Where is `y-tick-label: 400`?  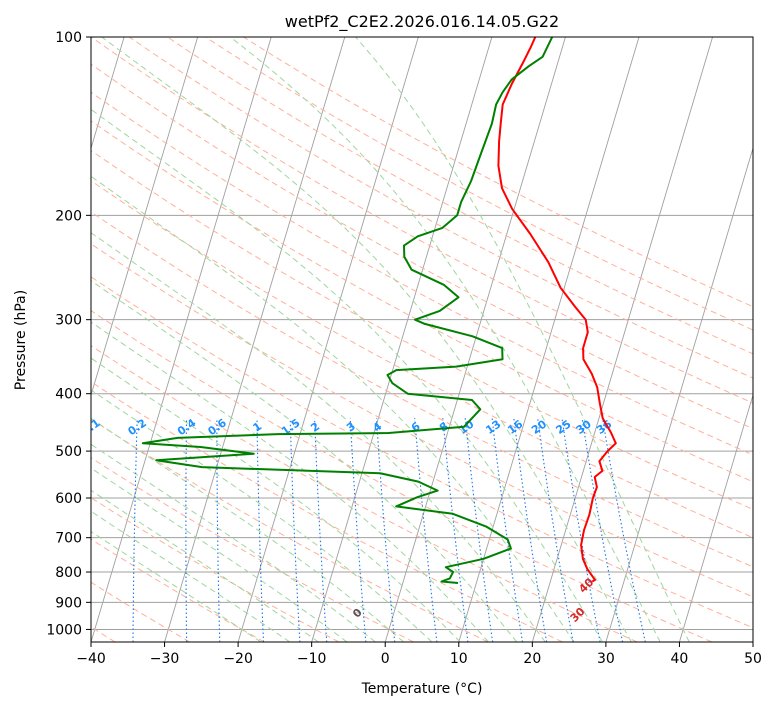
y-tick-label: 400 is located at coordinates (68, 395).